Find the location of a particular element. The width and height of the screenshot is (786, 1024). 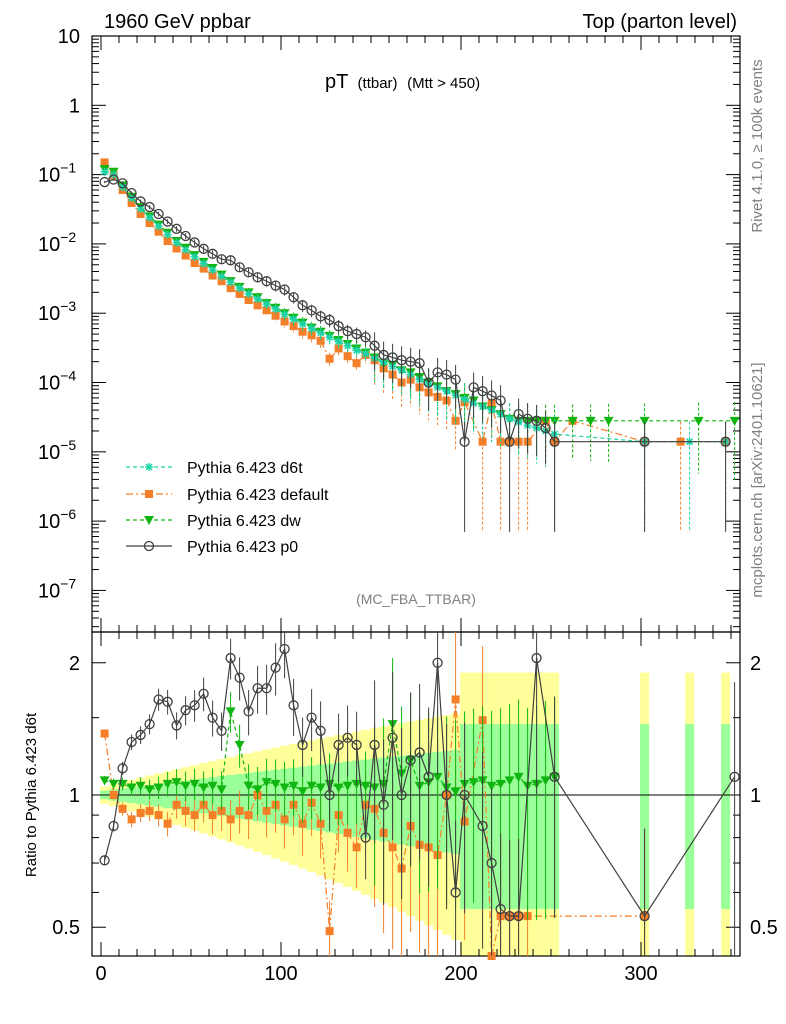

legend-marker-shape is located at coordinates (149, 494).